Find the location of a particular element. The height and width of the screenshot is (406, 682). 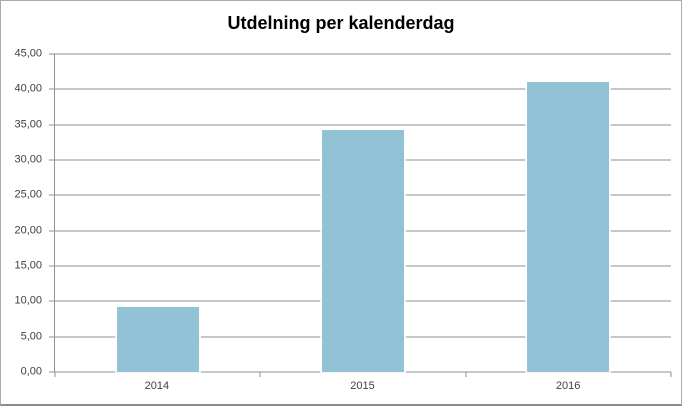

y-tick-label: 20,00 is located at coordinates (28, 230).